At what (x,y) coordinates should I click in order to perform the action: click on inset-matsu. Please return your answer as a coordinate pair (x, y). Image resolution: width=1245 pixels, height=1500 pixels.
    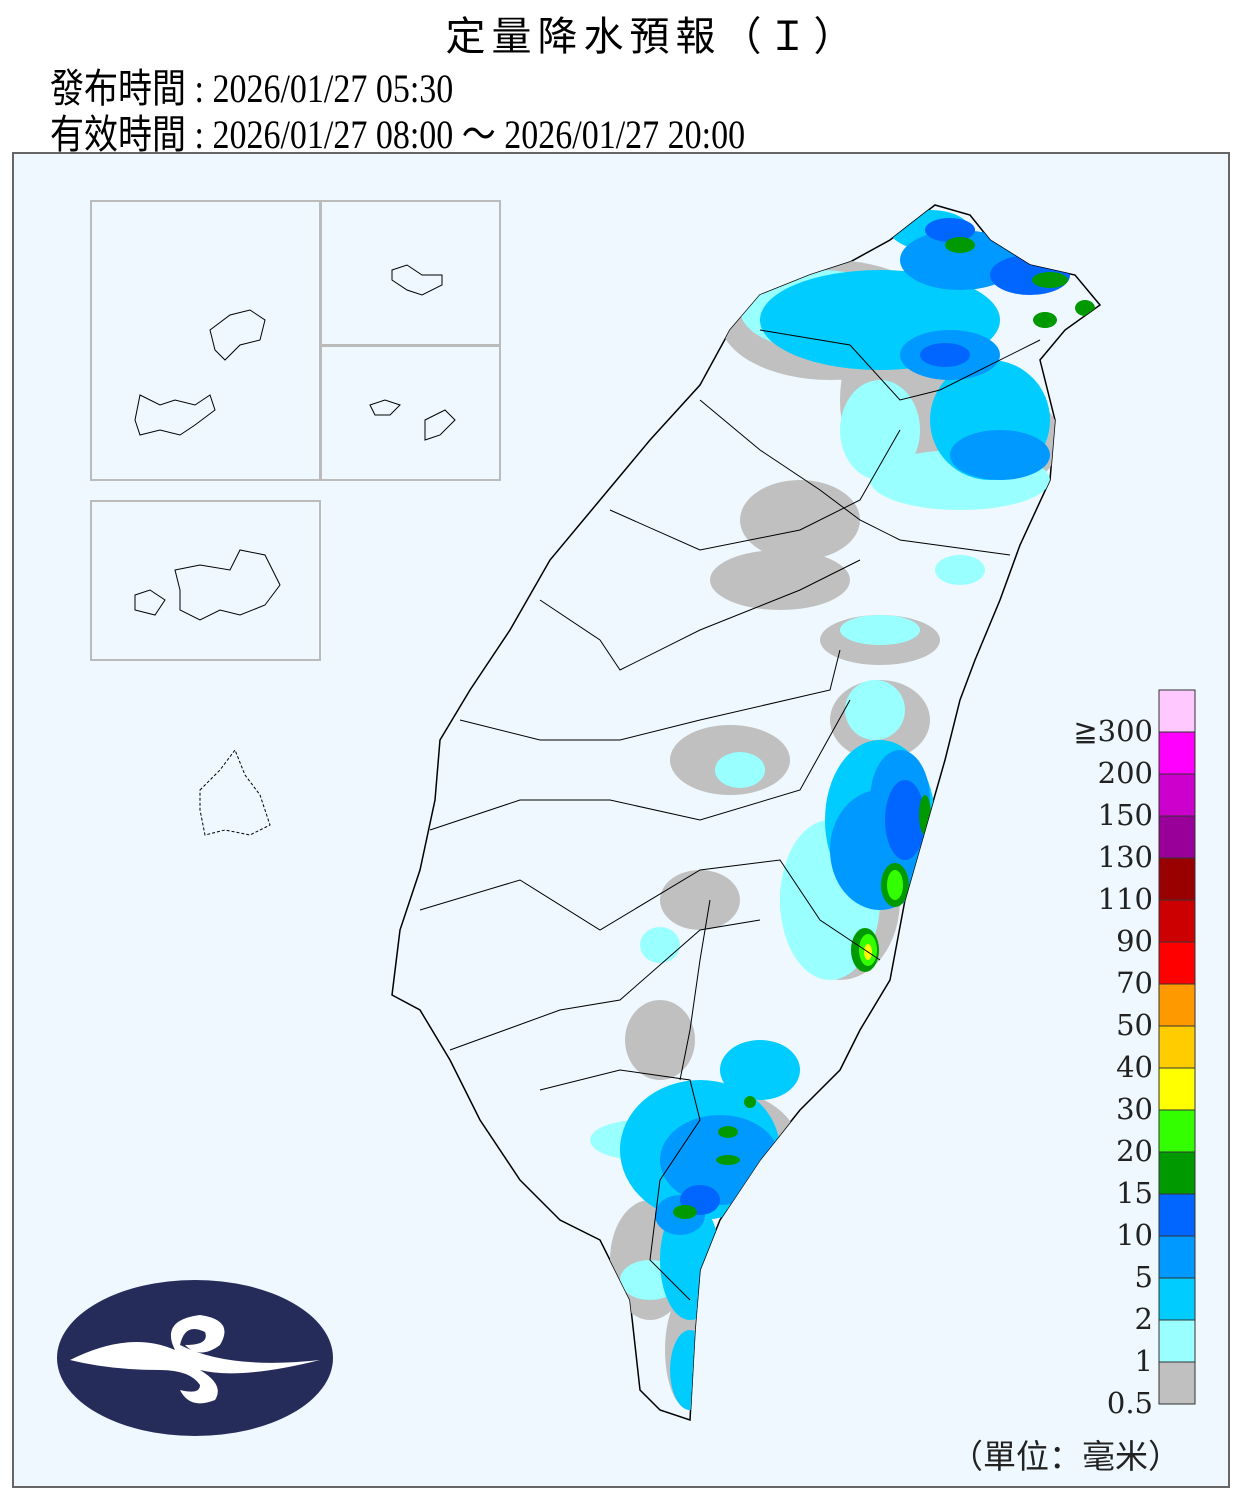
    Looking at the image, I should click on (205, 340).